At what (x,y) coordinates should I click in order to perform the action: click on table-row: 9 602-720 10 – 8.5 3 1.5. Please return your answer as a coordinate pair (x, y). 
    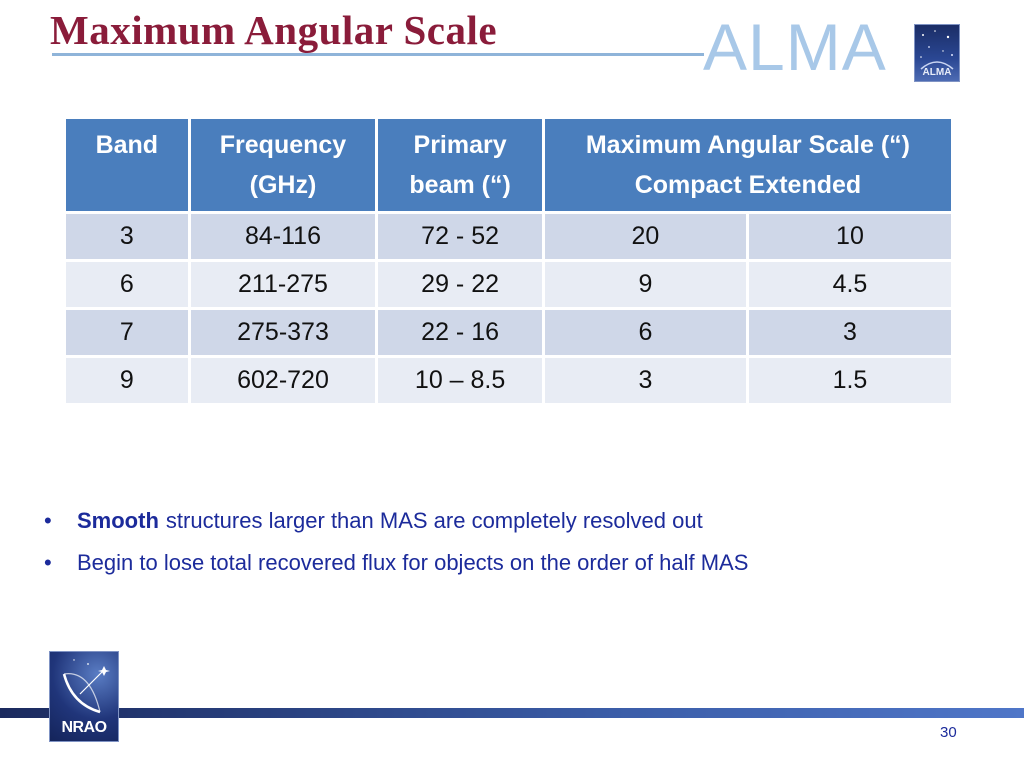
    Looking at the image, I should click on (509, 380).